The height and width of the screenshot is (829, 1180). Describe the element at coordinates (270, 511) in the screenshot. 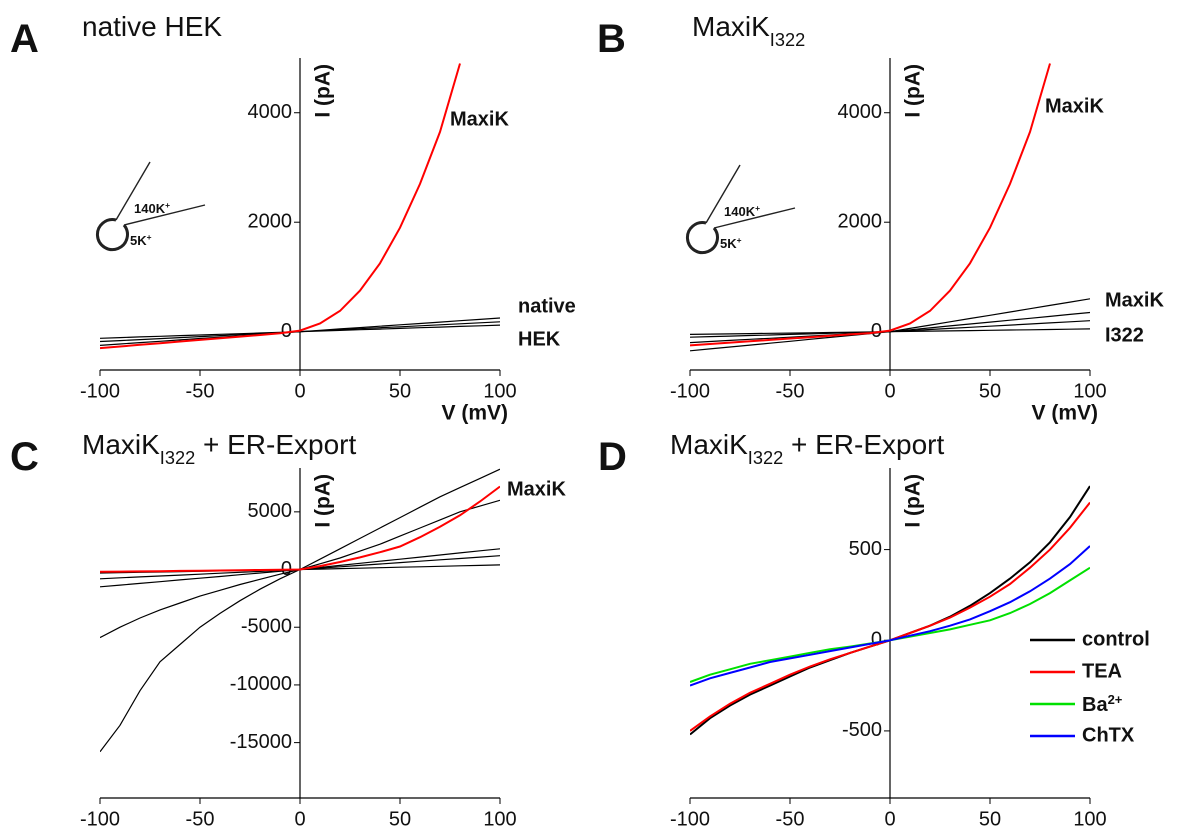

I see `y-tick-label: 5000` at that location.